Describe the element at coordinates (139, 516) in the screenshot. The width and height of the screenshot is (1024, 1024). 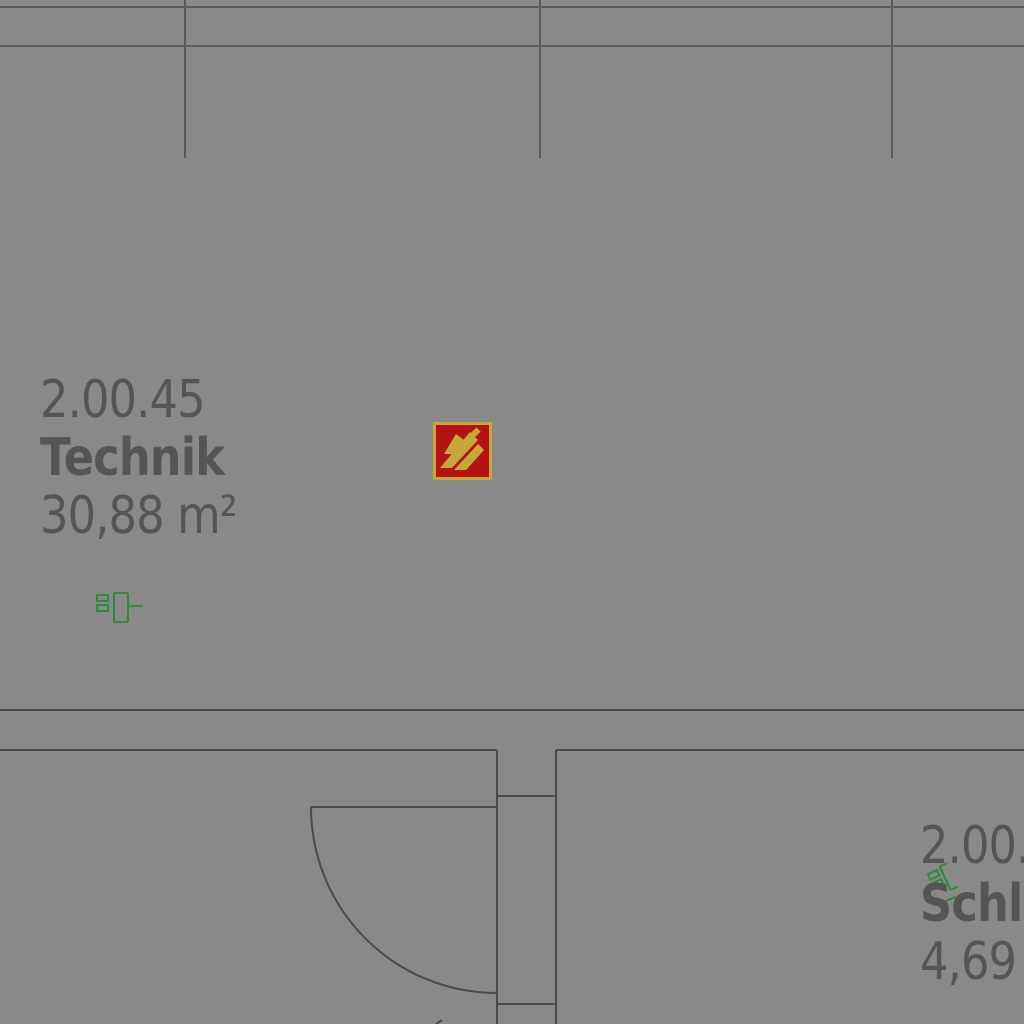
I see `room-area: 30,88 m²` at that location.